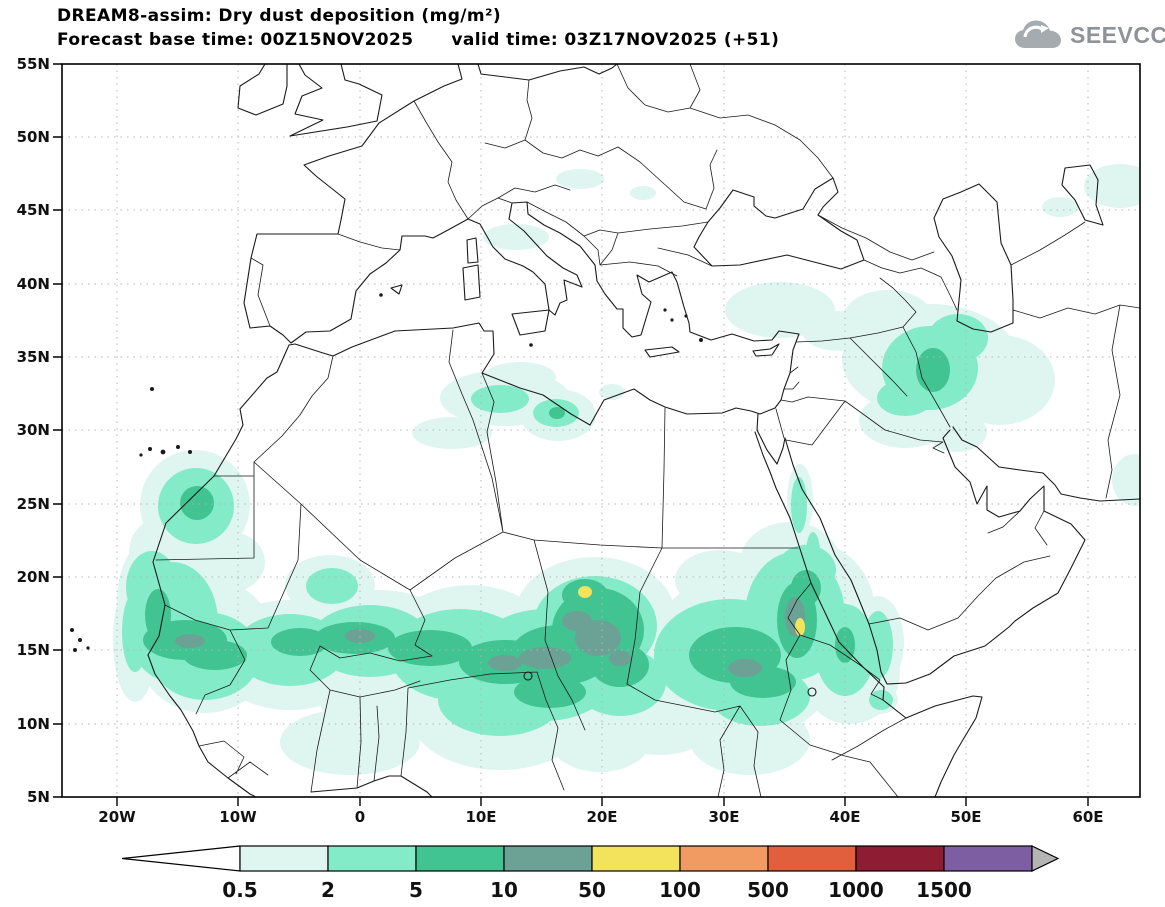 This screenshot has height=907, width=1165. I want to click on lon-label: 30E, so click(723, 817).